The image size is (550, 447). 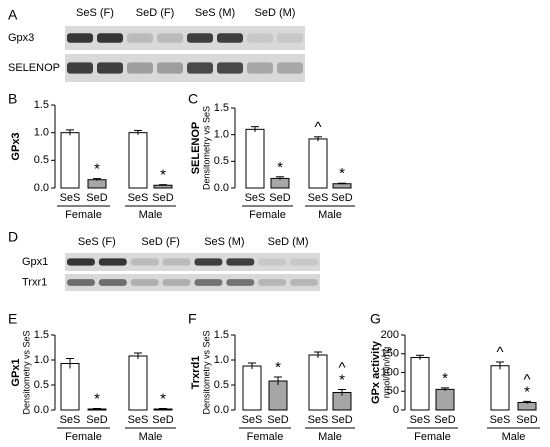 I want to click on panel-letter: G, so click(x=375, y=319).